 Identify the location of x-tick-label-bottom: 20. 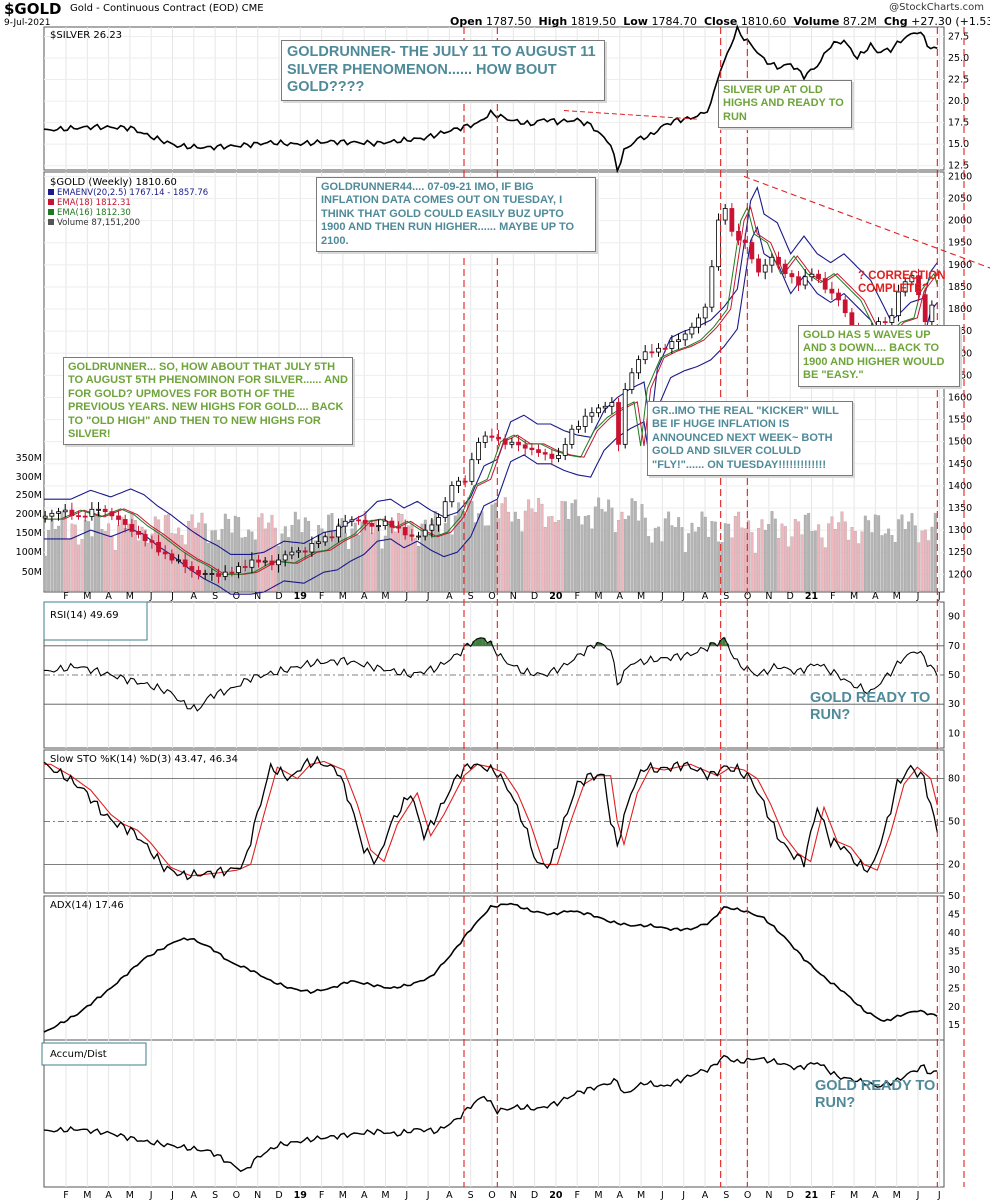
(556, 1195).